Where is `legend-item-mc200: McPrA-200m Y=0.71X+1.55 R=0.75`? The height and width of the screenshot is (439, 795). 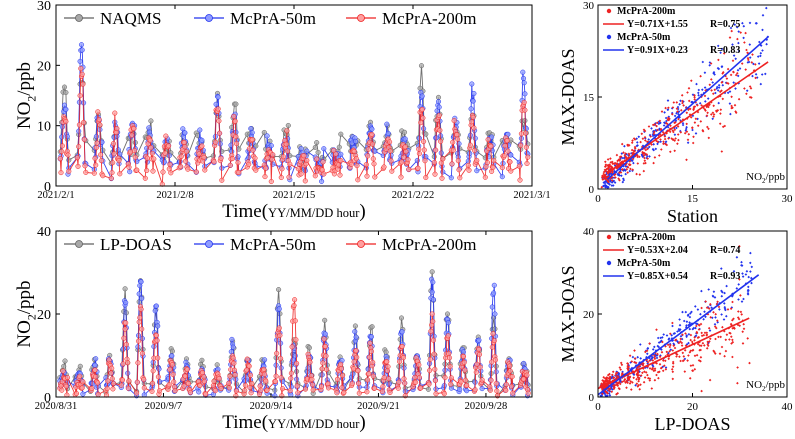 legend-item-mc200: McPrA-200m Y=0.71X+1.55 R=0.75 is located at coordinates (671, 18).